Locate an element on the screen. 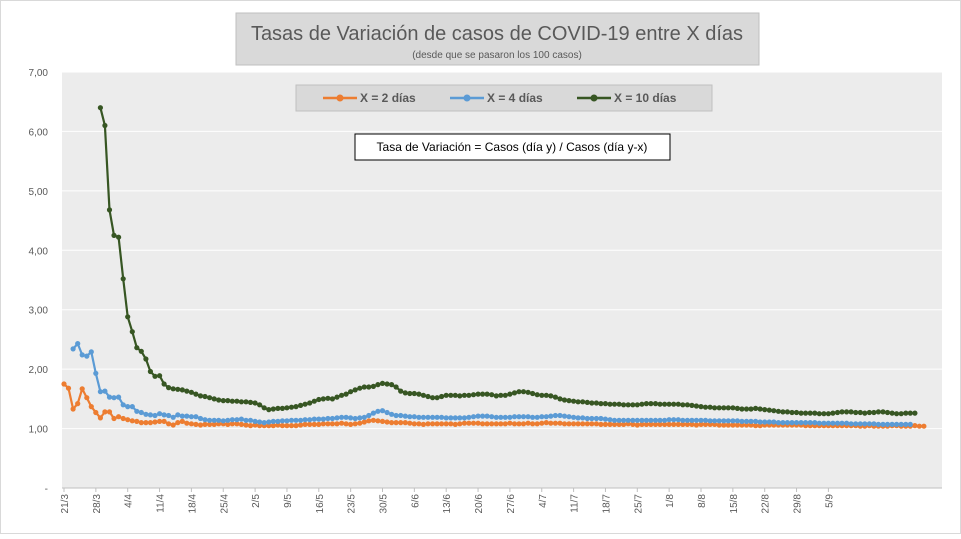 The height and width of the screenshot is (539, 961). y-tick-label: 7,00 is located at coordinates (39, 73).